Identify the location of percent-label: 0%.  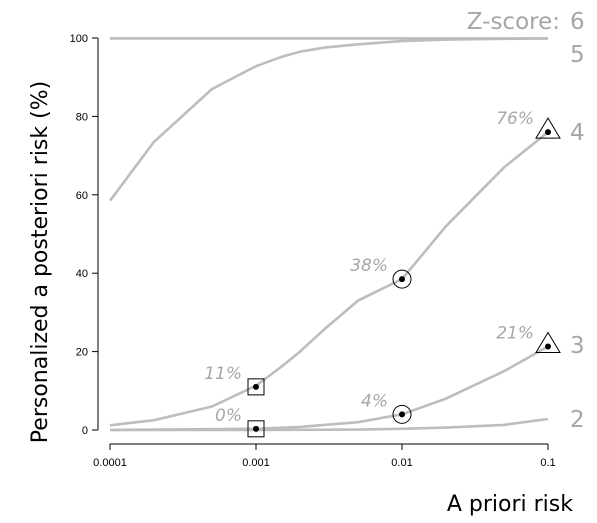
(228, 416).